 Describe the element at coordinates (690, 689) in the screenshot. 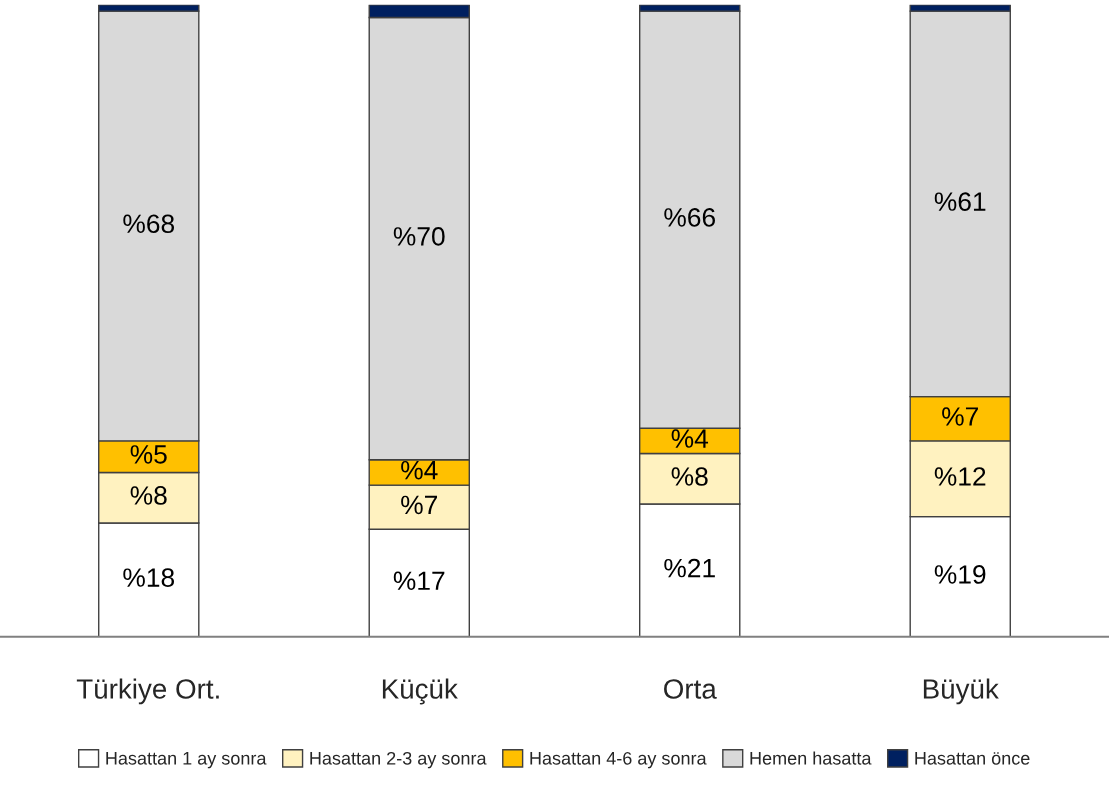

I see `x-tick-label: Orta` at that location.